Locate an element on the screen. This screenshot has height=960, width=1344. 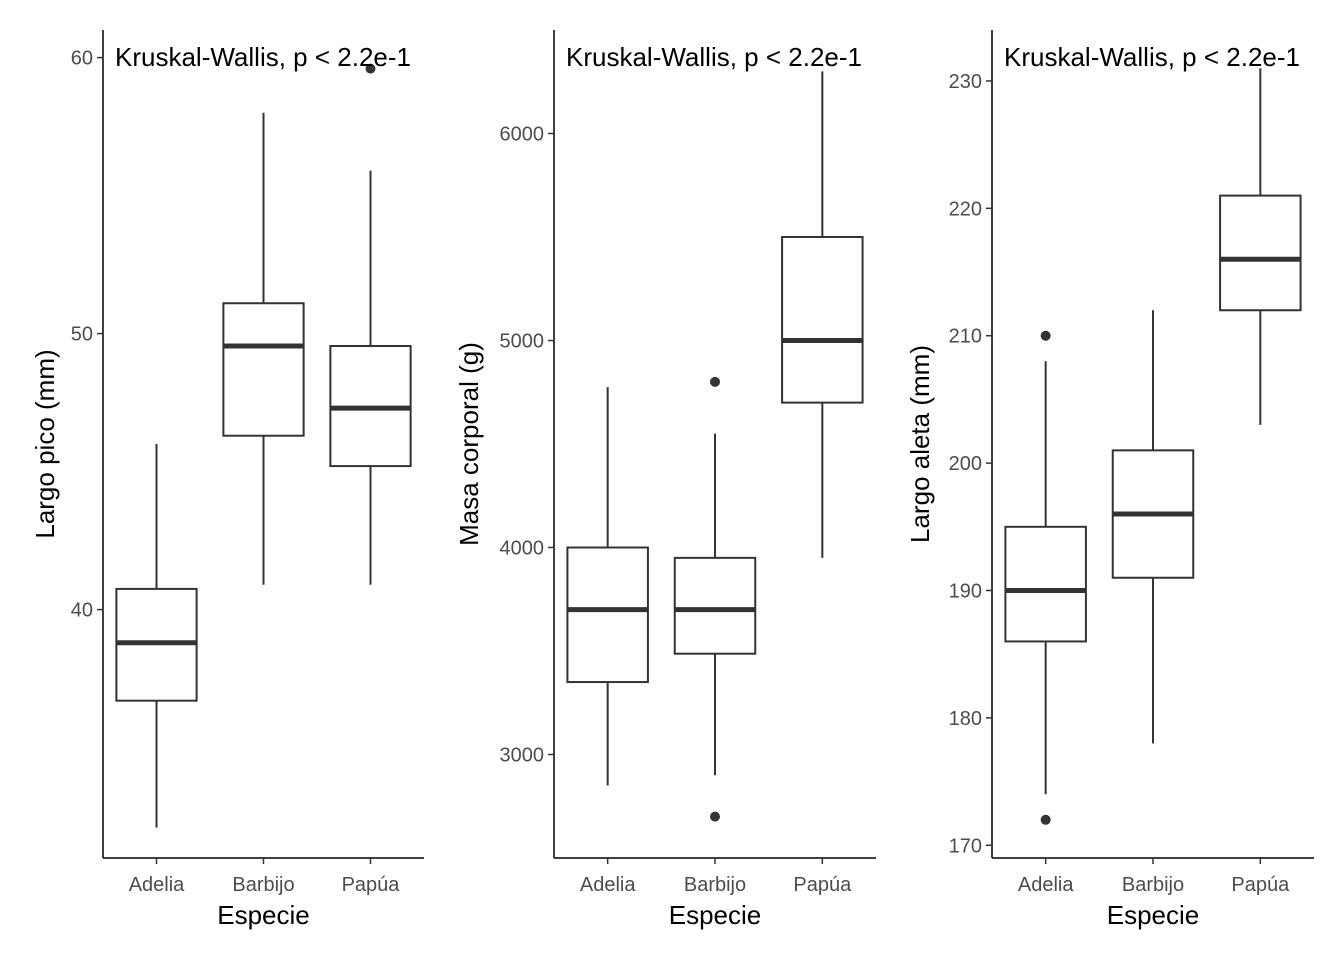
y-tick-label: 4000 is located at coordinates (522, 549).